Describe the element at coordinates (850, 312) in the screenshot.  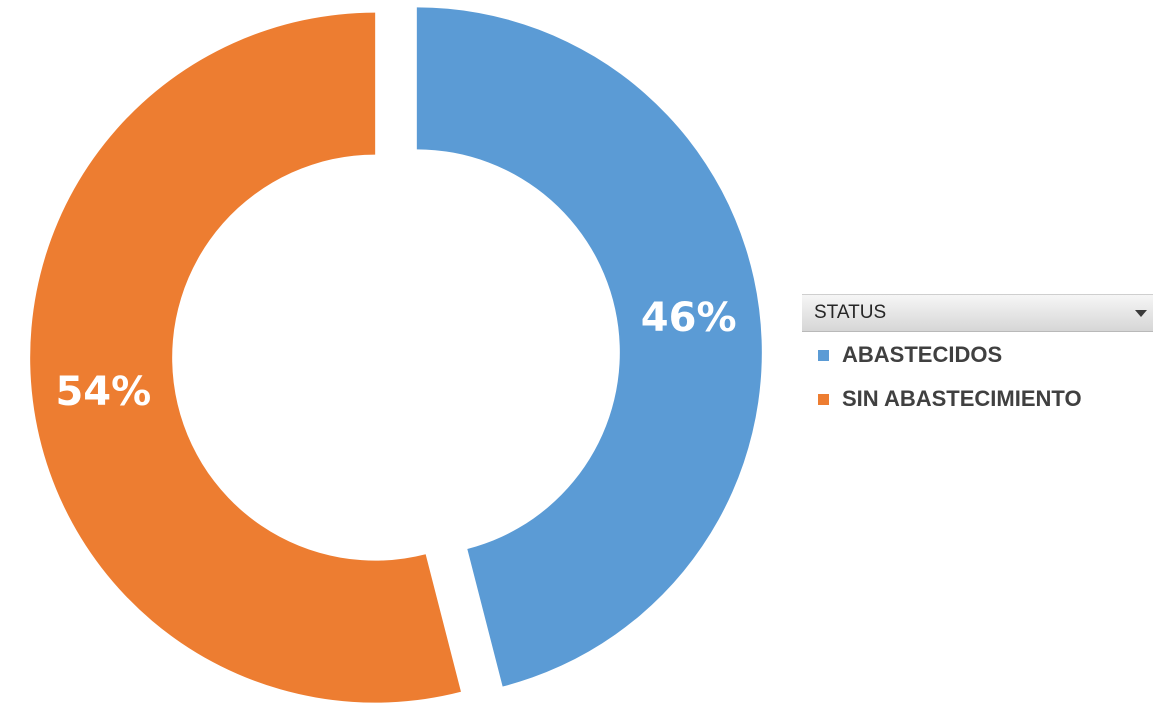
I see `legend-title: STATUS` at that location.